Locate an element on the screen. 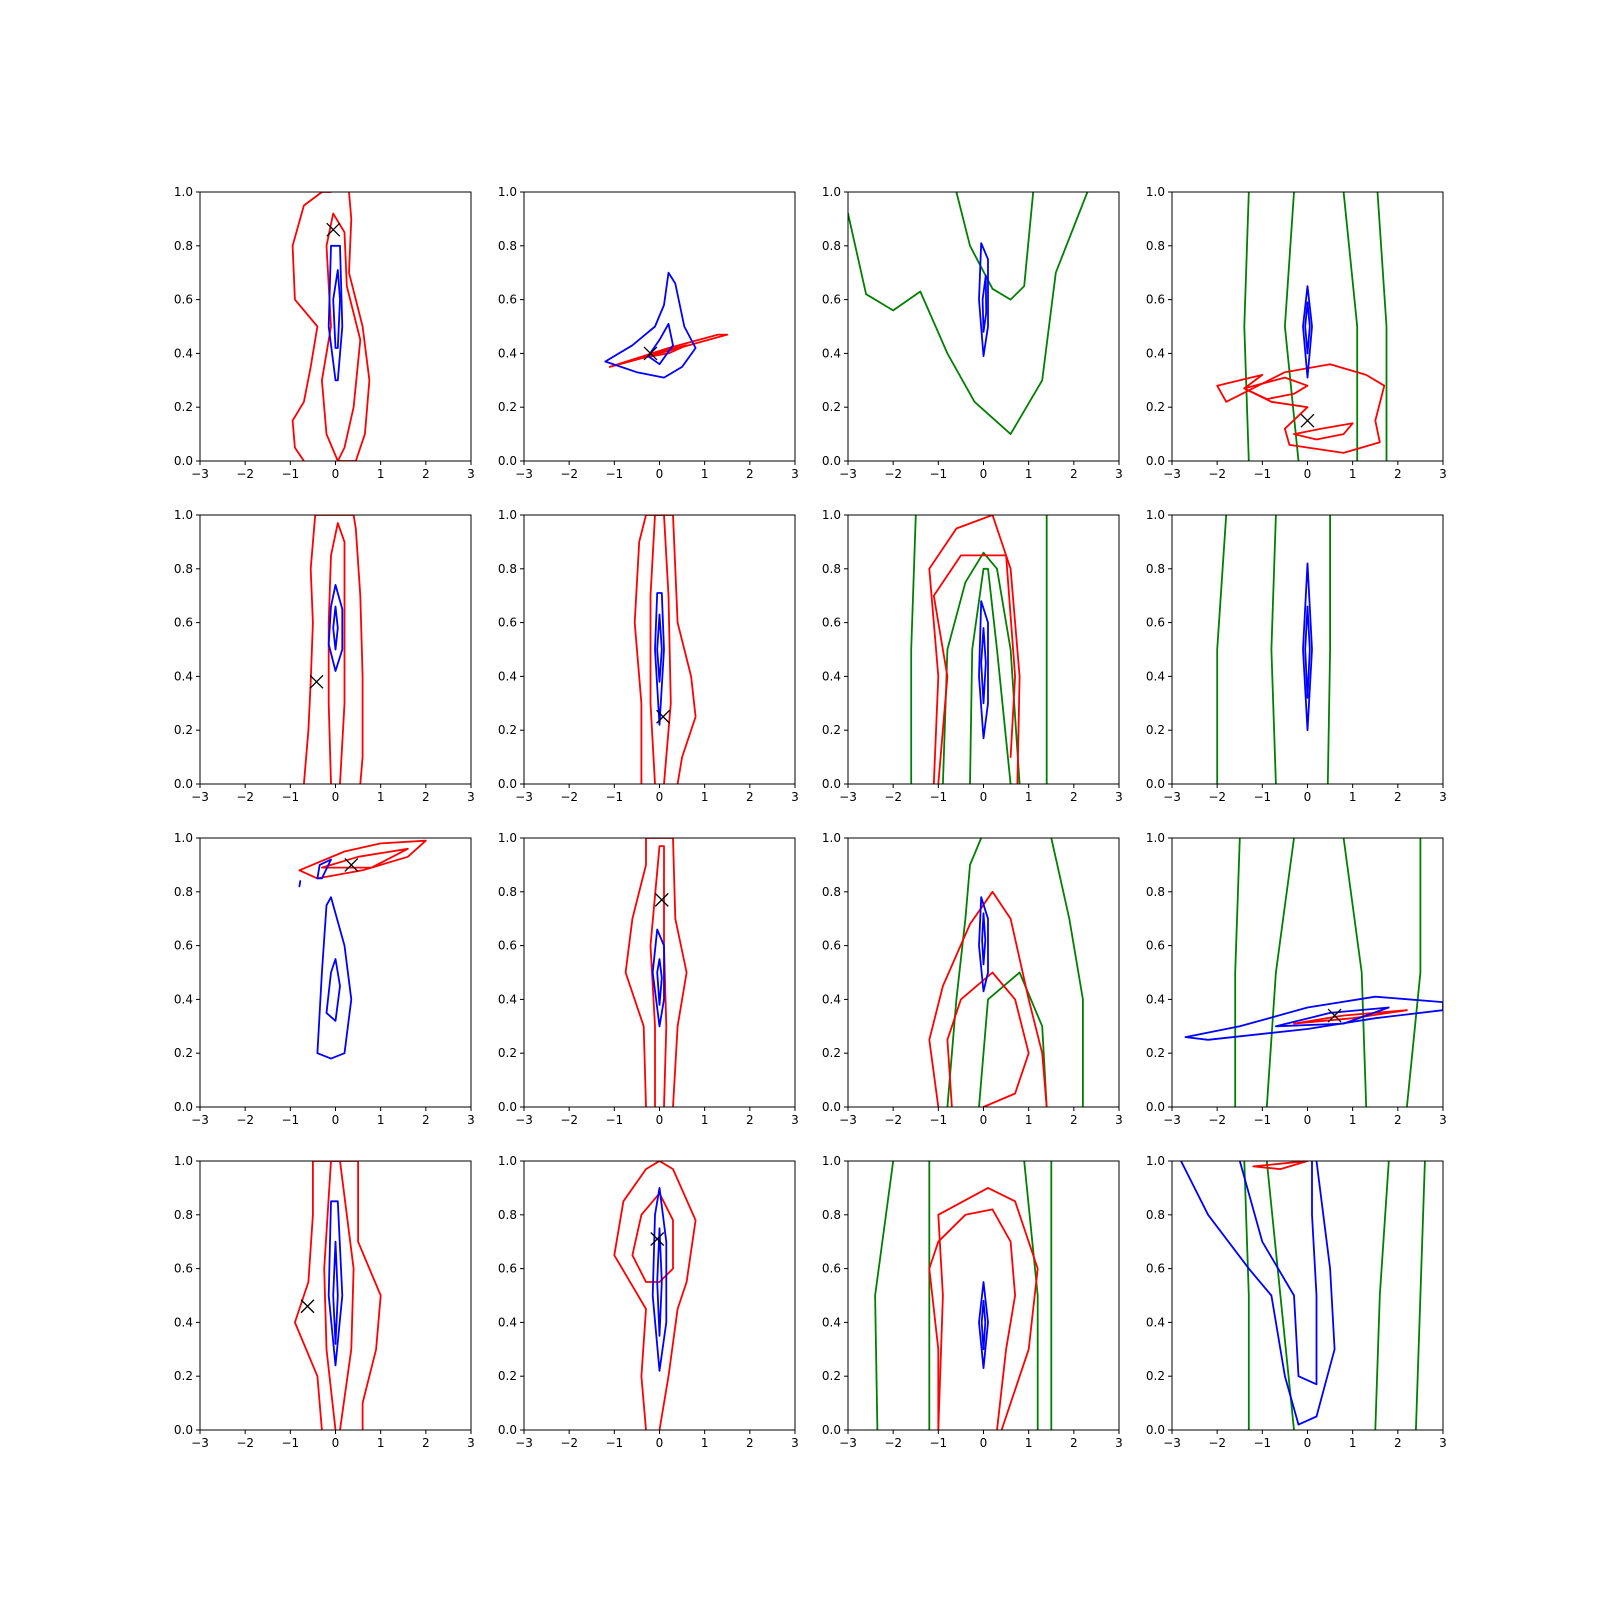  subplot-r3-c3: −3 −2 −1 0 1 2 3 0.0 0.2 0.4 0.6 0.8 1.0 is located at coordinates (1296, 1302).